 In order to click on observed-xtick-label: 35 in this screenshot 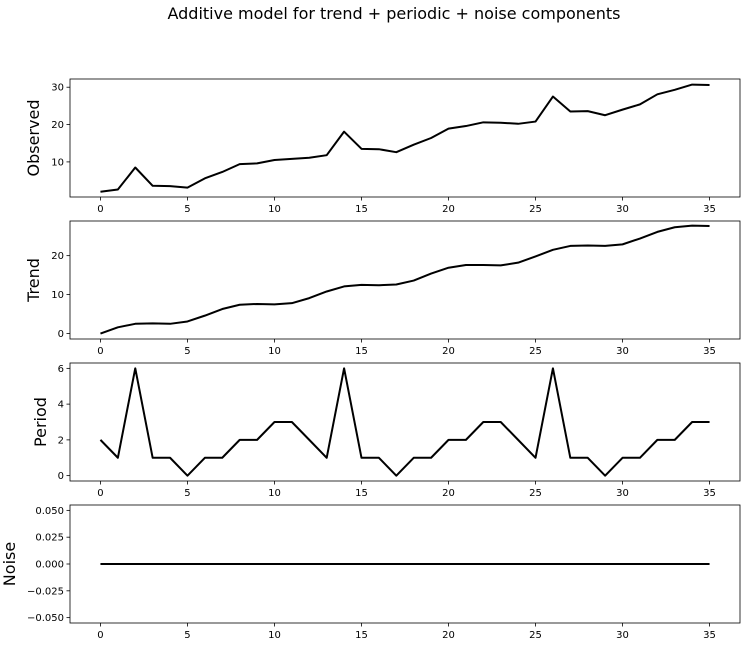, I will do `click(709, 209)`.